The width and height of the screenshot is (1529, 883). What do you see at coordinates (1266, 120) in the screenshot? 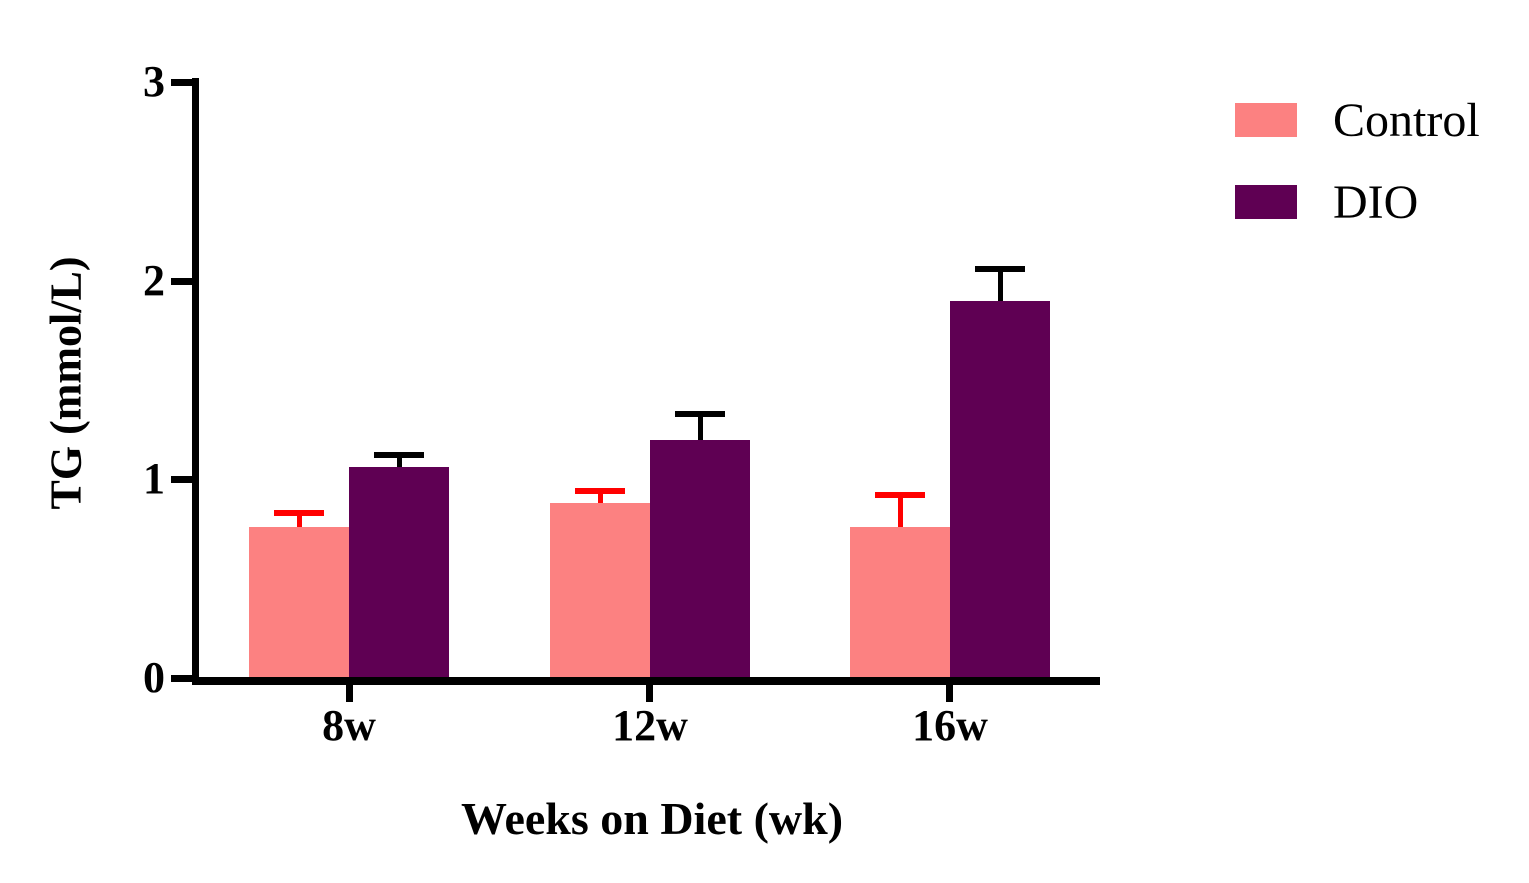
I see `legend-swatch-control` at bounding box center [1266, 120].